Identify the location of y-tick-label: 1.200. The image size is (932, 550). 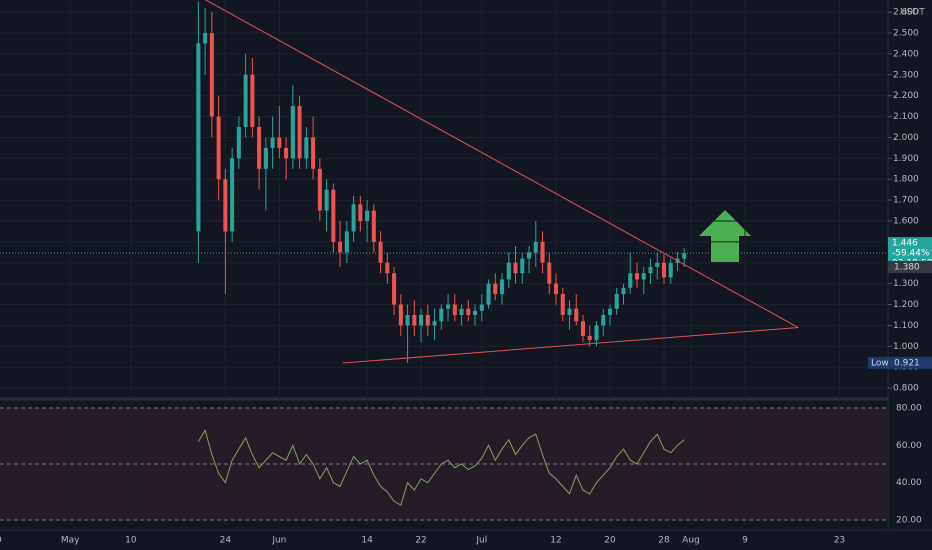
(906, 305).